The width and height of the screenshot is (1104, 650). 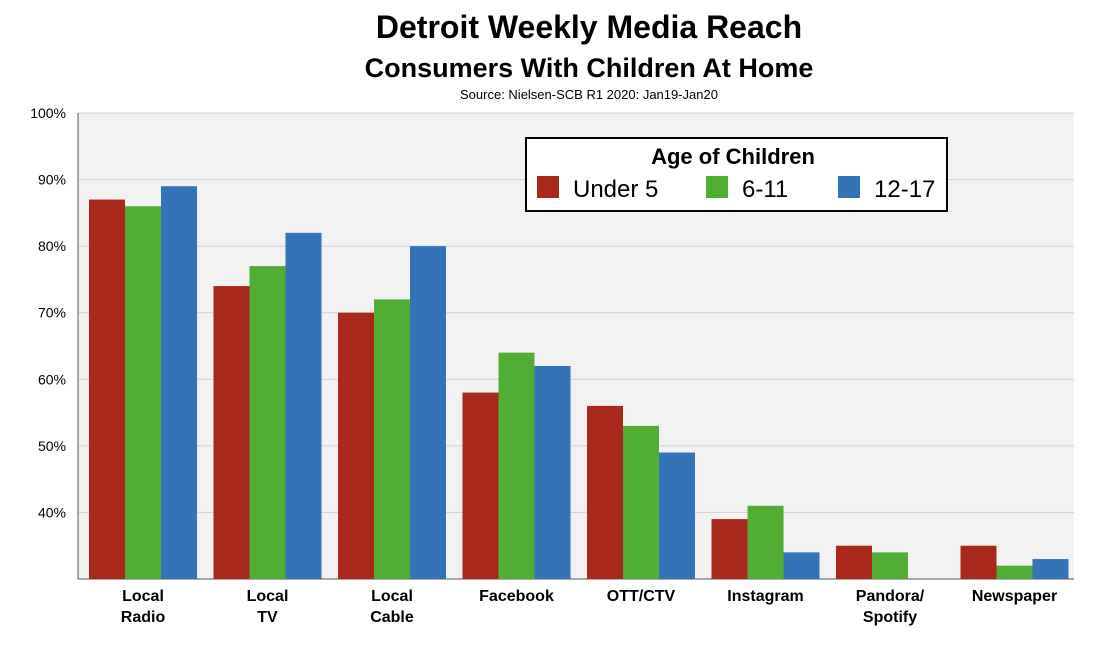 What do you see at coordinates (765, 596) in the screenshot?
I see `x-category-label: Instagram` at bounding box center [765, 596].